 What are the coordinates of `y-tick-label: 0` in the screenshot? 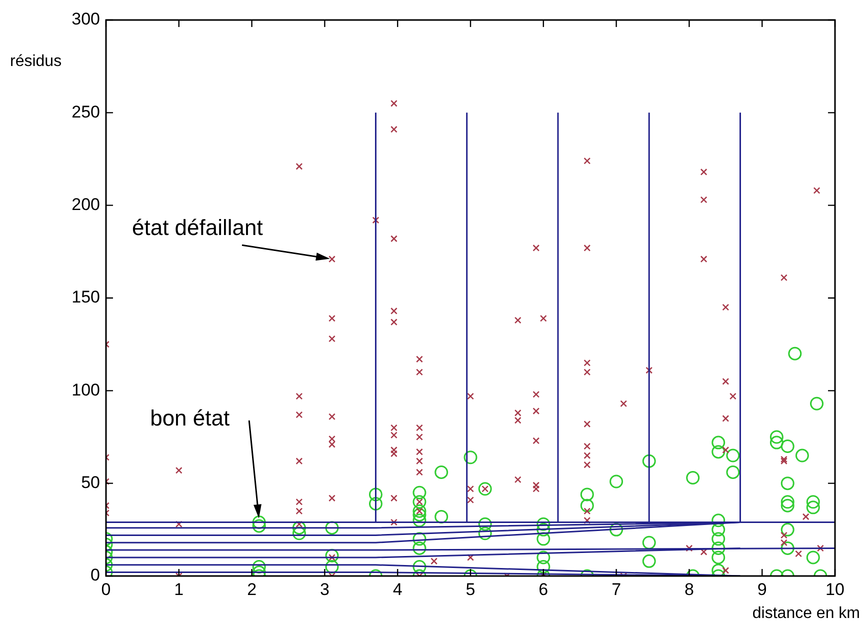 It's located at (95, 575).